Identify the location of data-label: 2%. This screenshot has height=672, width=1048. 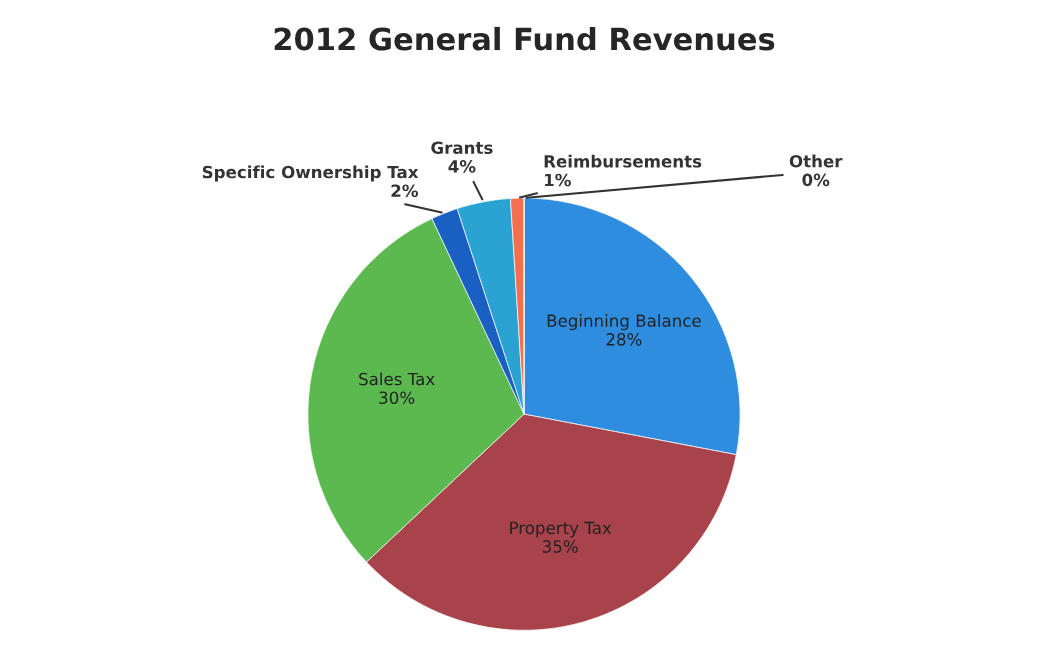
(404, 191).